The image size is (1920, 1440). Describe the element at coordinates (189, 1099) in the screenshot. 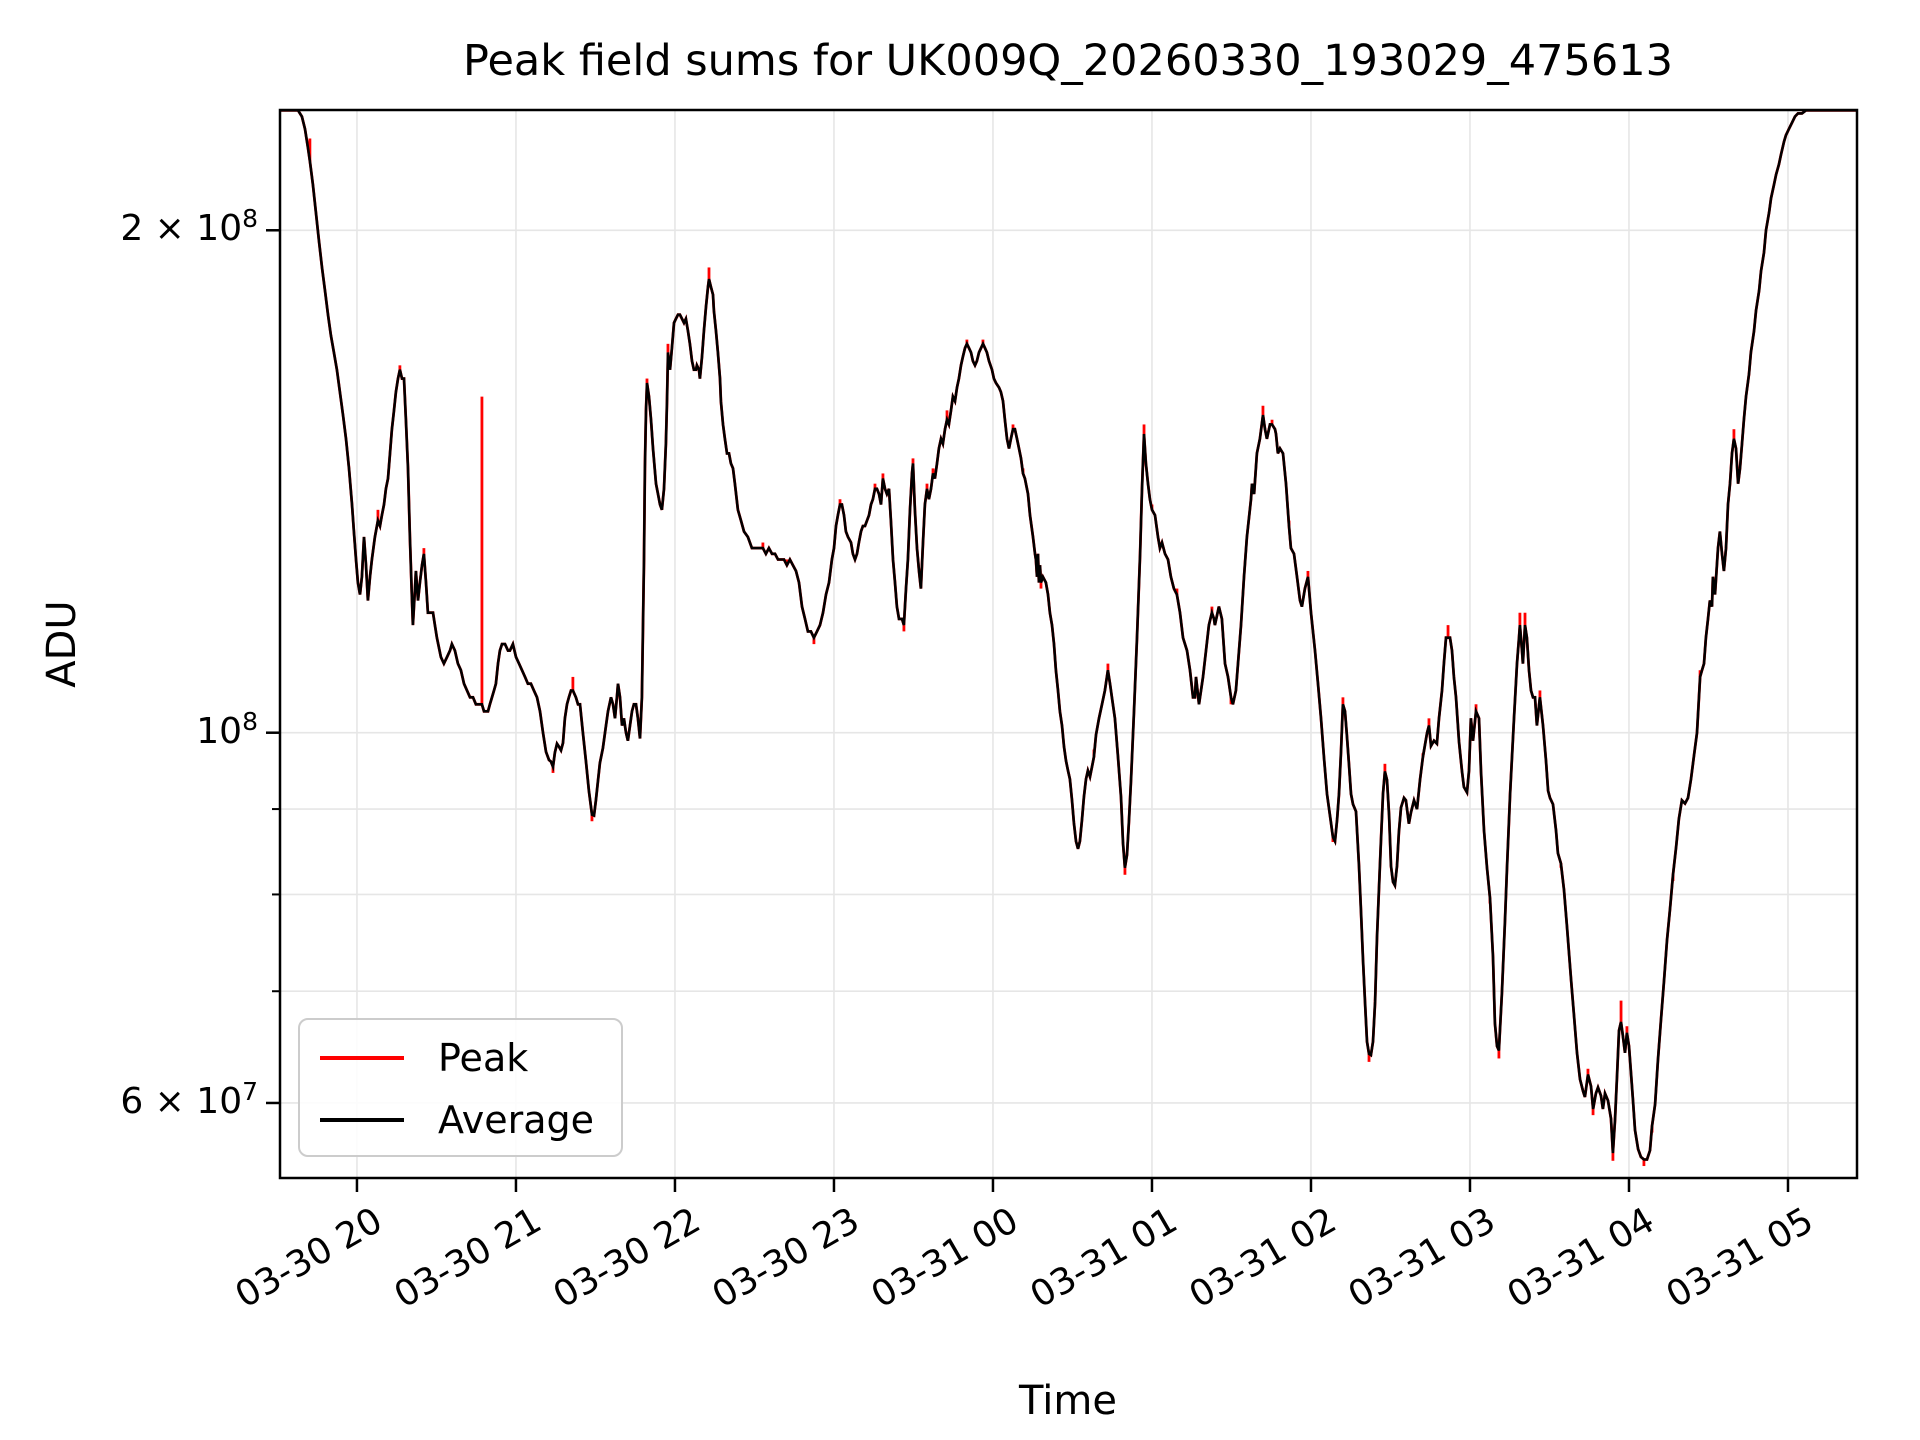

I see `y-tick-label: 6 × 107` at that location.